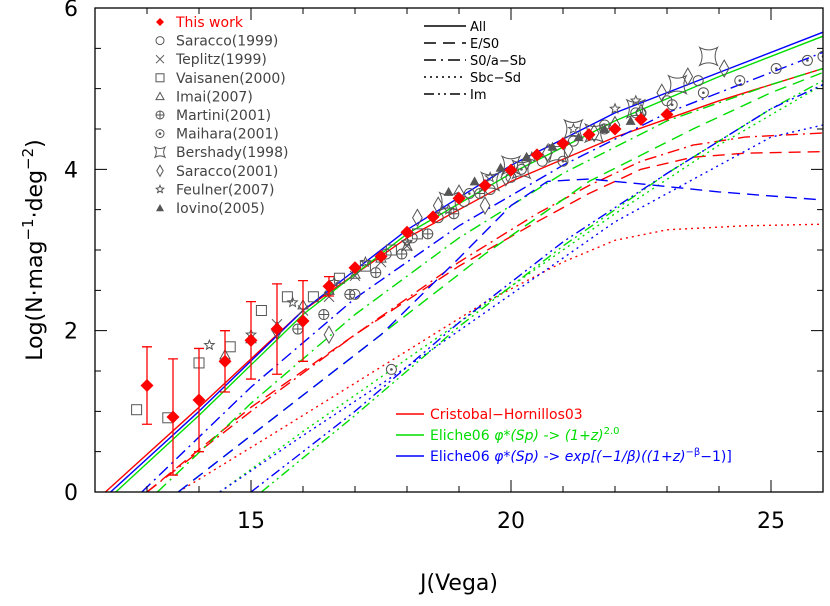 The image size is (830, 606). What do you see at coordinates (355, 273) in the screenshot?
I see `triangle-point` at bounding box center [355, 273].